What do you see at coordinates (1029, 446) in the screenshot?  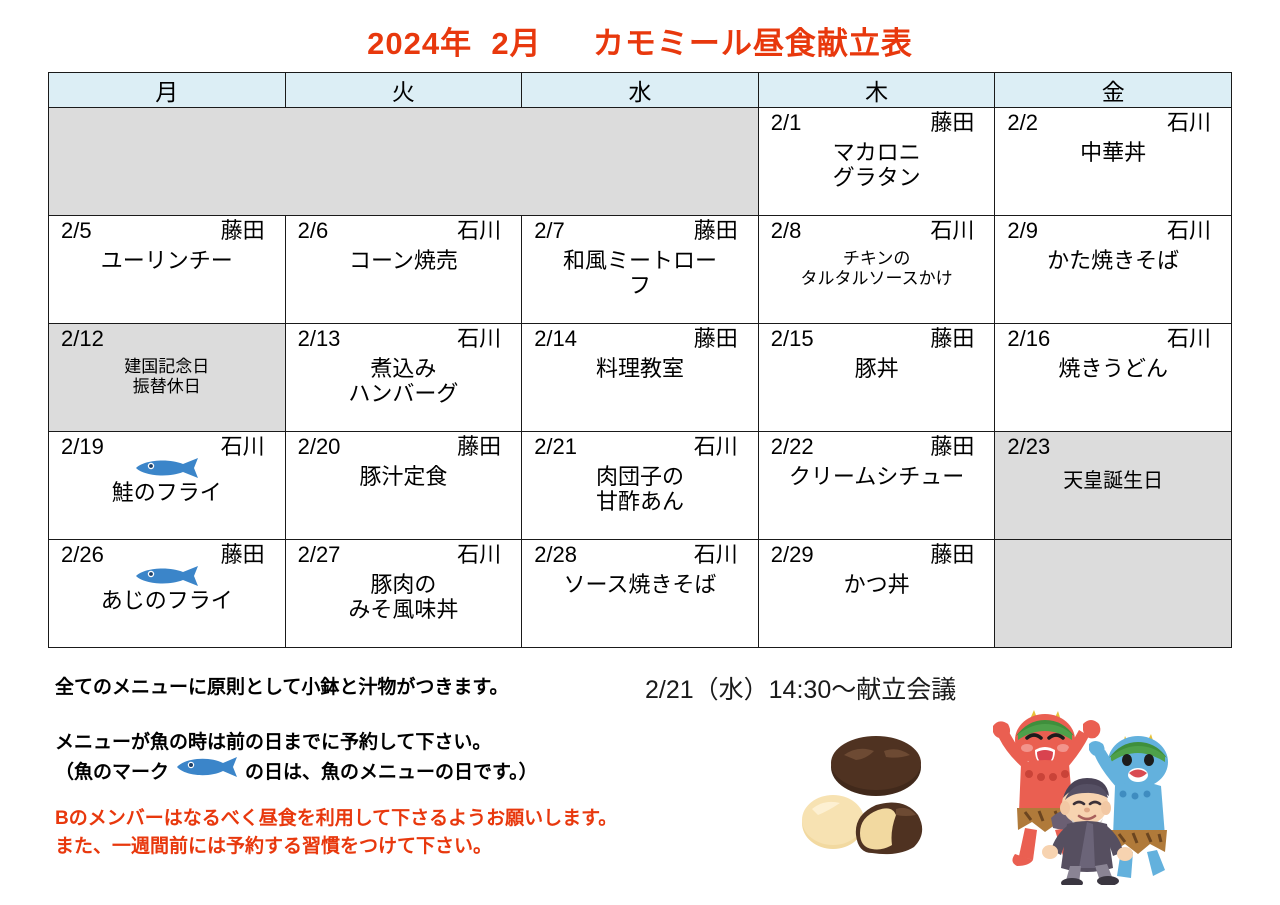 I see `cell-date: 2/23` at bounding box center [1029, 446].